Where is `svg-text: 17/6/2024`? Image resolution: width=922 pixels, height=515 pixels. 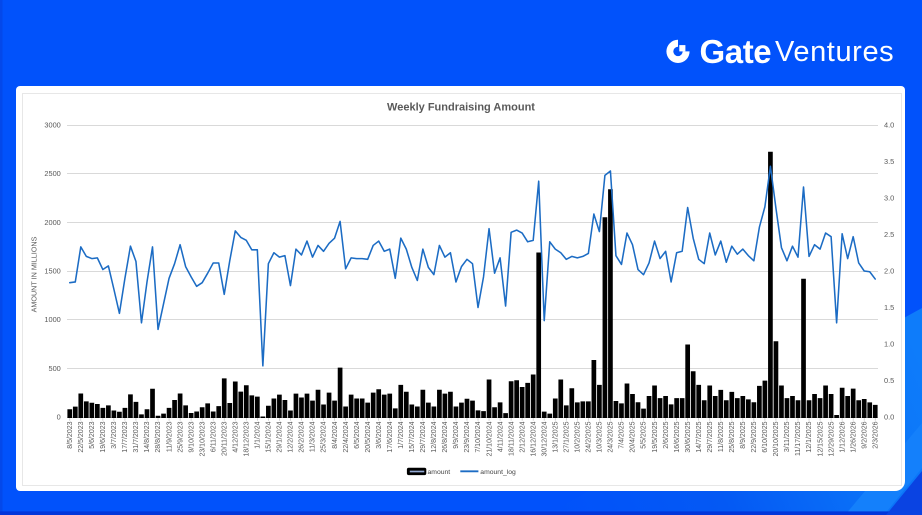
svg-text: 17/6/2024 is located at coordinates (390, 436).